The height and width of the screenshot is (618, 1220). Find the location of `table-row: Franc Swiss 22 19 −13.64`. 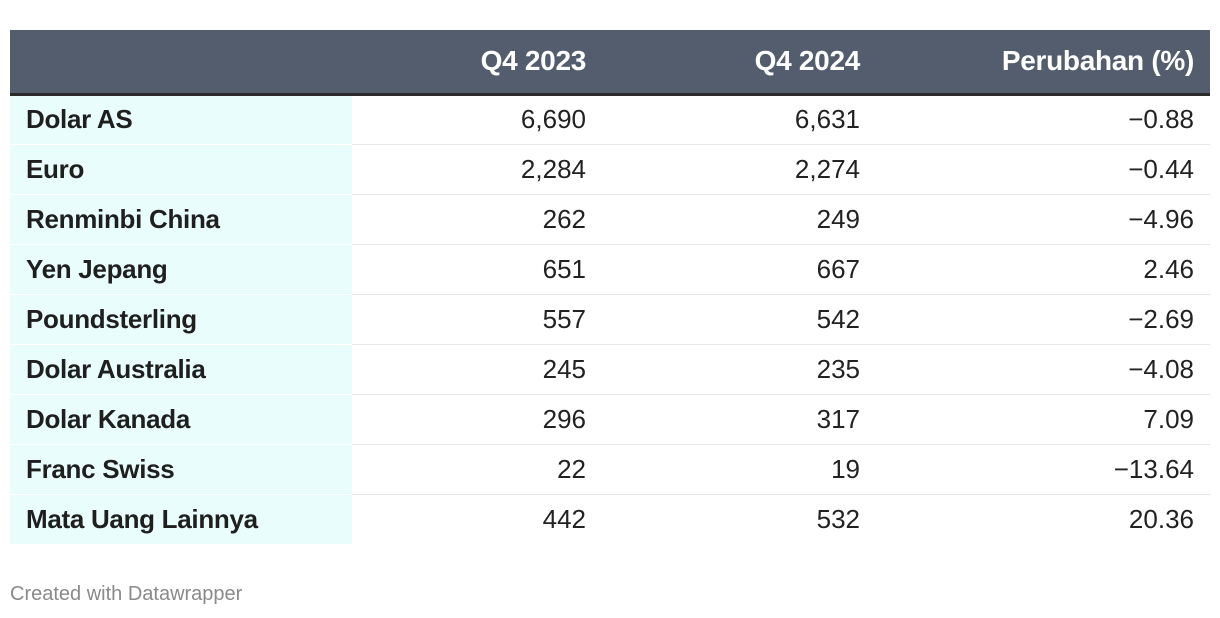

table-row: Franc Swiss 22 19 −13.64 is located at coordinates (610, 469).